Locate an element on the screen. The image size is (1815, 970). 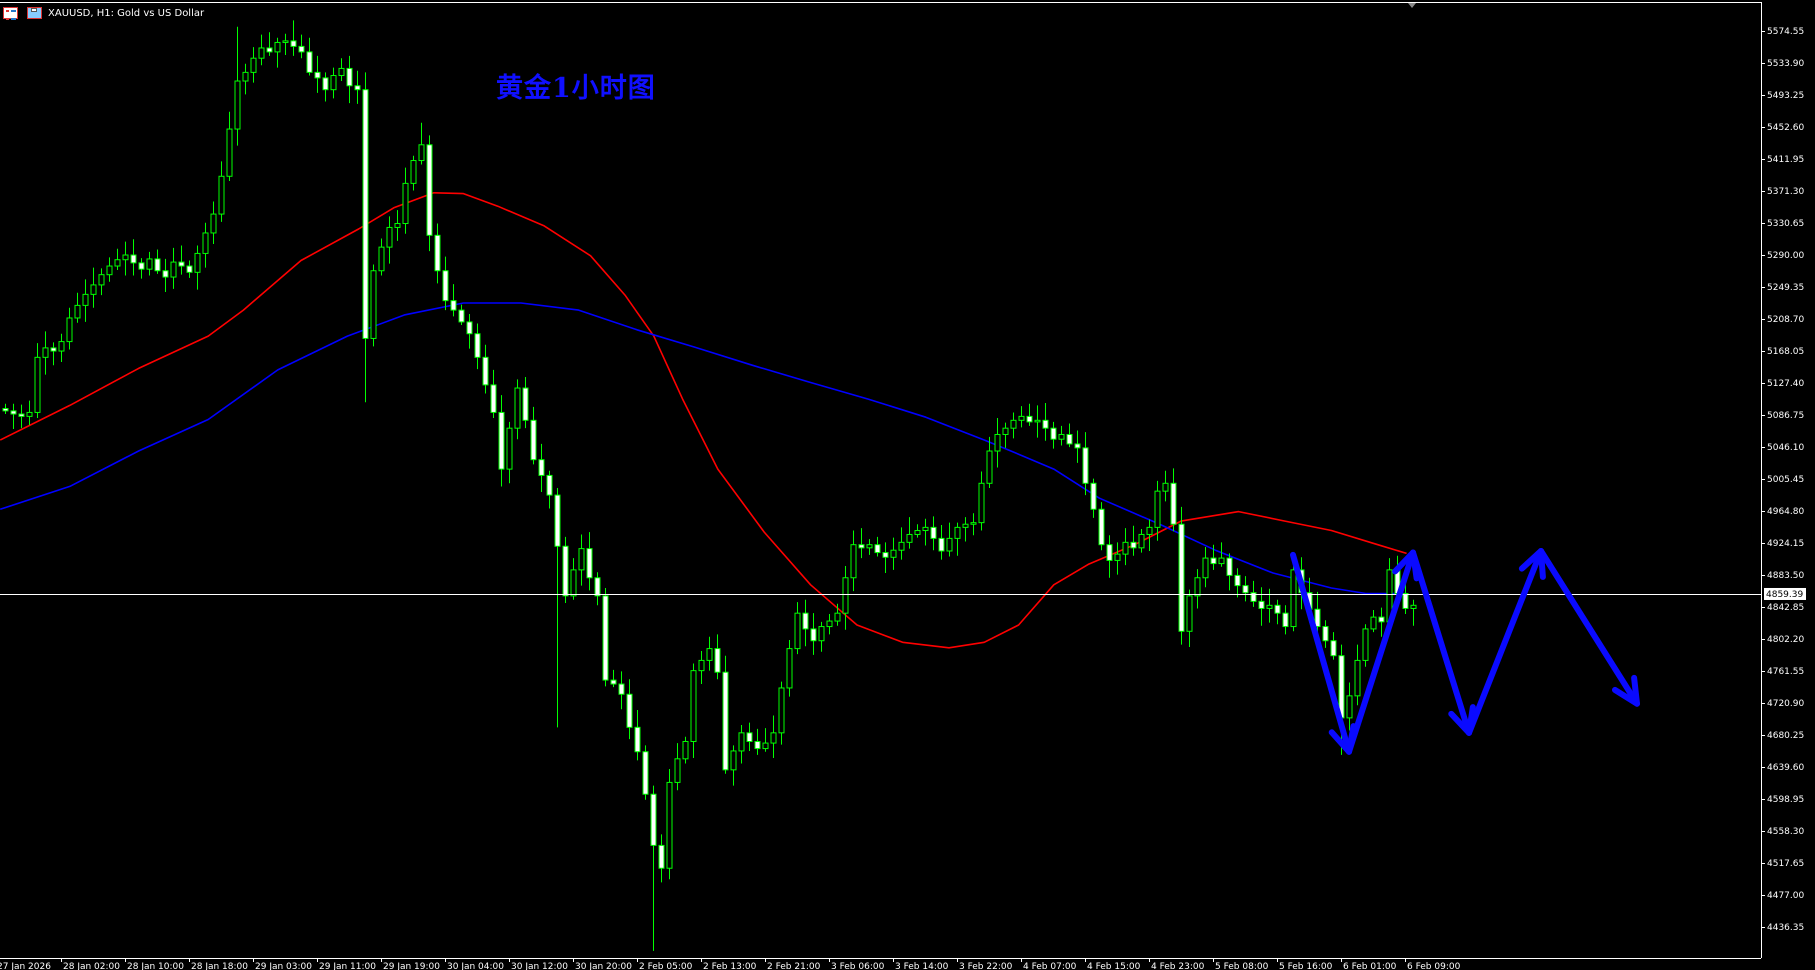
time-tick-label: 6 Feb 09:00 is located at coordinates (1434, 966).